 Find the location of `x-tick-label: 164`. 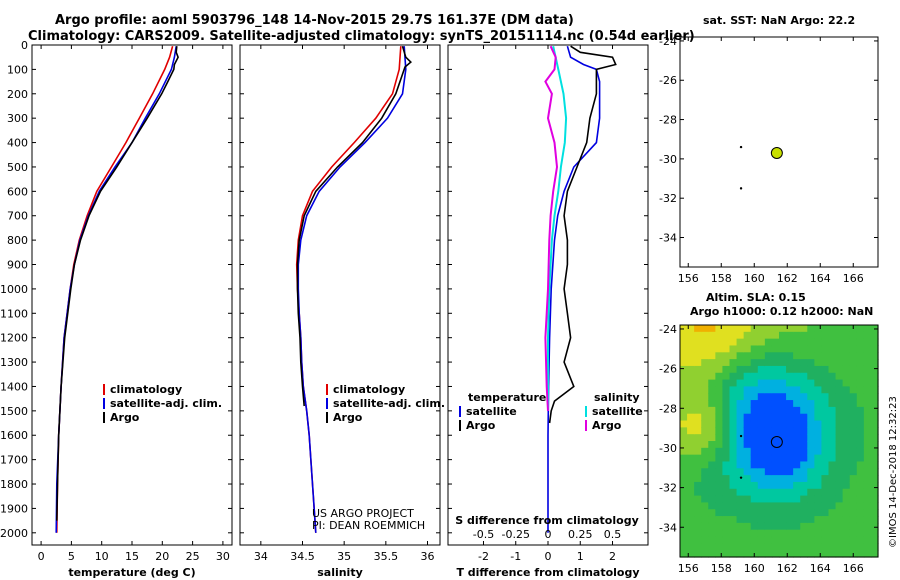

x-tick-label: 164 is located at coordinates (820, 568).